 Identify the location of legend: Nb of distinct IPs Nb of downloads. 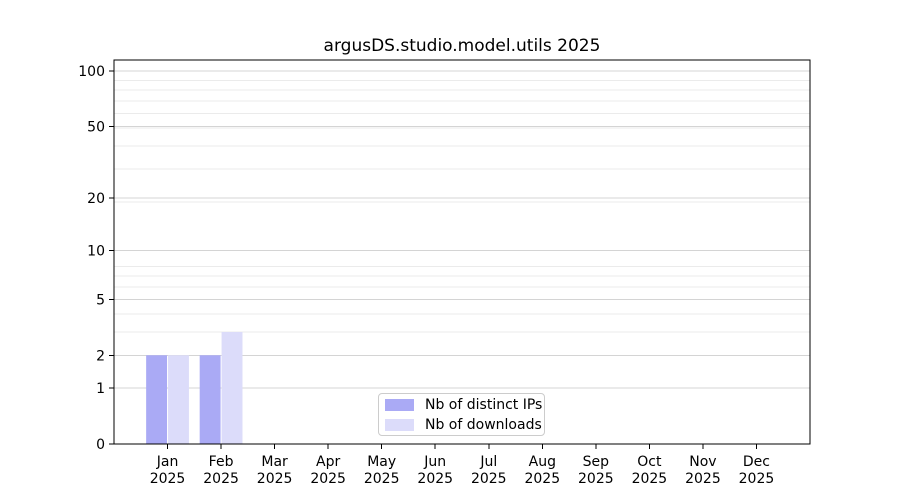
(461, 414).